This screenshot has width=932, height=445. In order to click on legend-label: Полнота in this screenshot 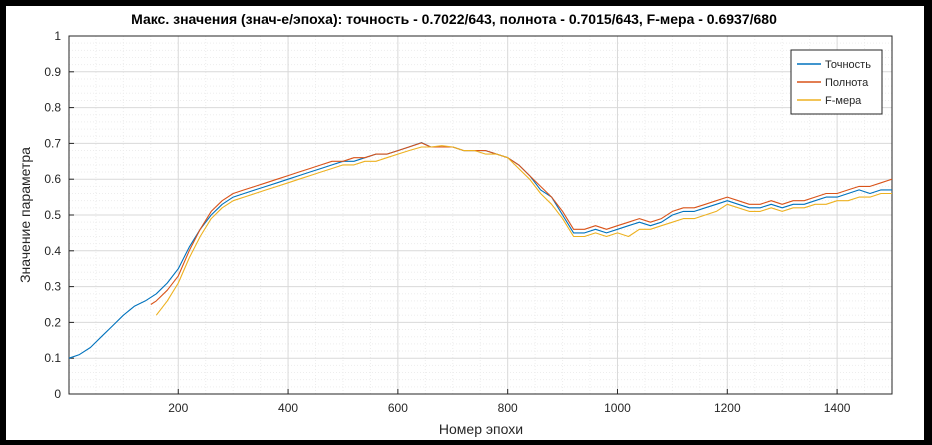, I will do `click(847, 83)`.